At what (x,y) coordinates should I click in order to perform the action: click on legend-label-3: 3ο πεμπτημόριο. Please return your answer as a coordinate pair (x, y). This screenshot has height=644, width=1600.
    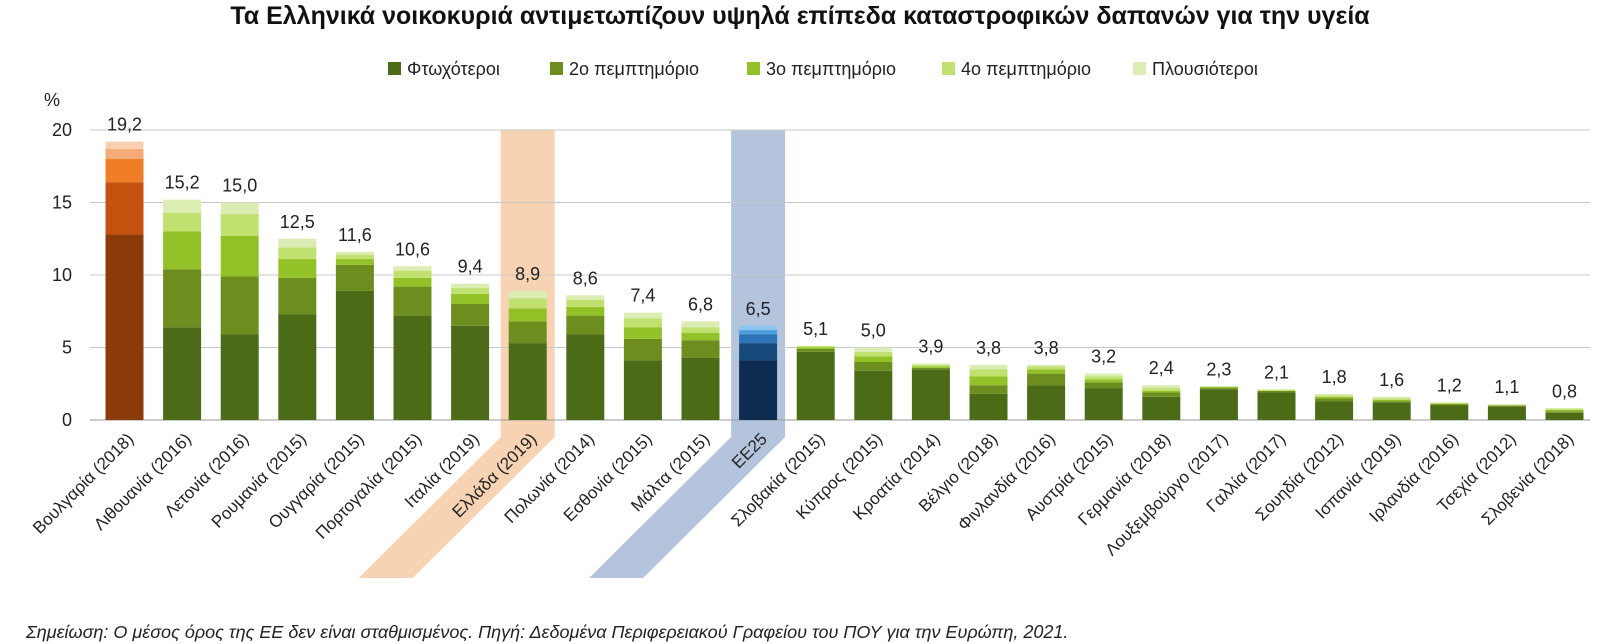
    Looking at the image, I should click on (831, 69).